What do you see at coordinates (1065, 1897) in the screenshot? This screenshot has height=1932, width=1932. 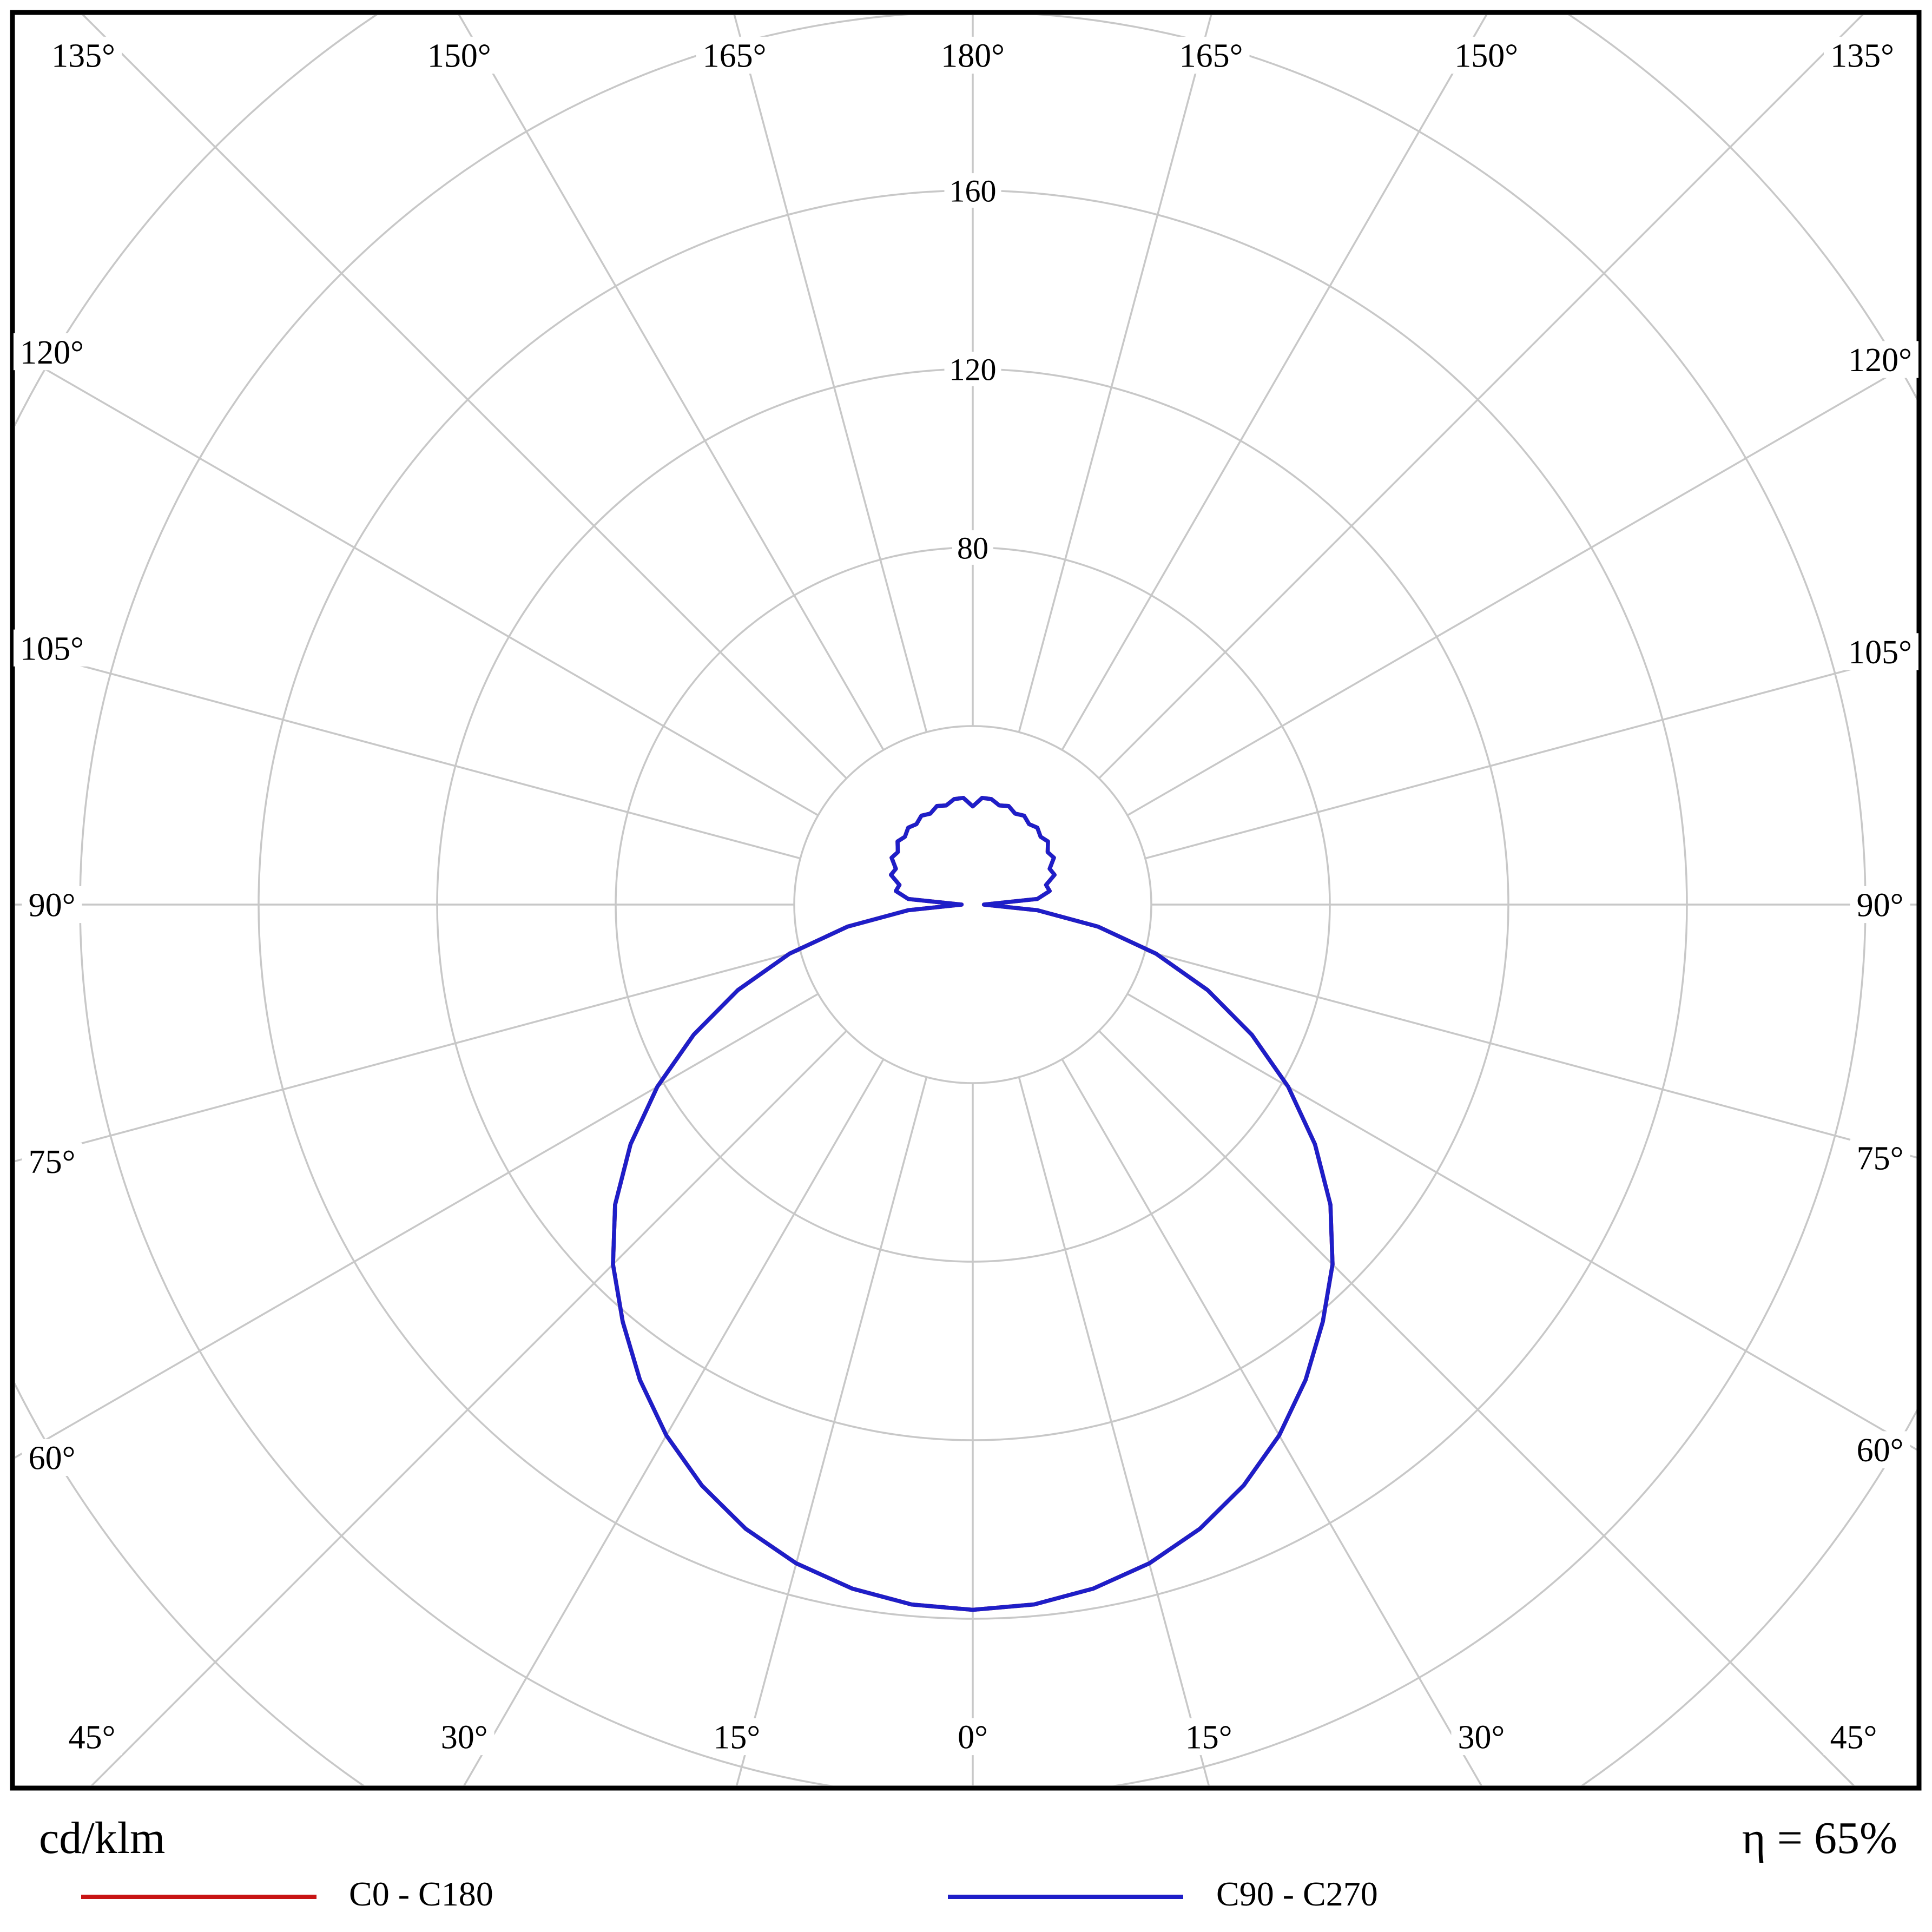 I see `legend-line-c90-c270-icon` at bounding box center [1065, 1897].